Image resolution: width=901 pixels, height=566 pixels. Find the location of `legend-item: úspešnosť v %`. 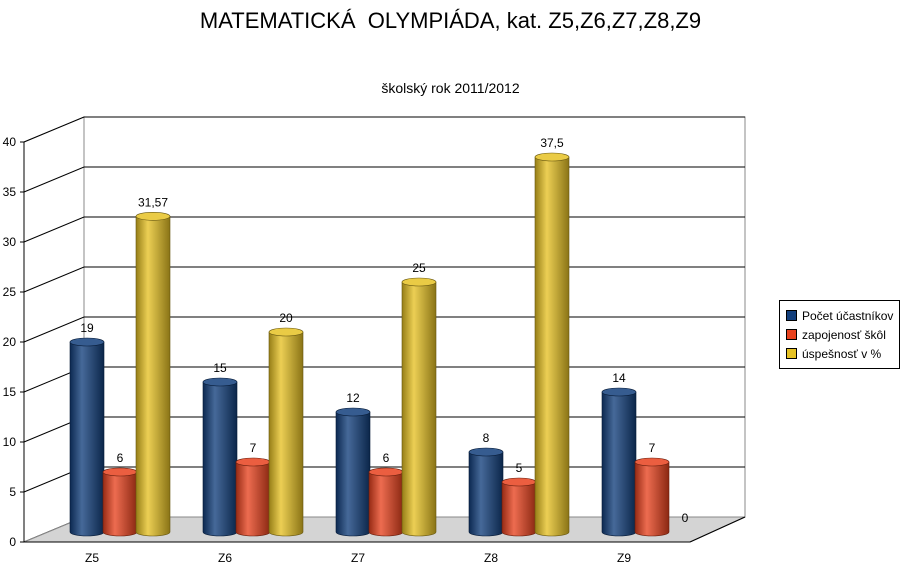

legend-item: úspešnosť v % is located at coordinates (839, 353).